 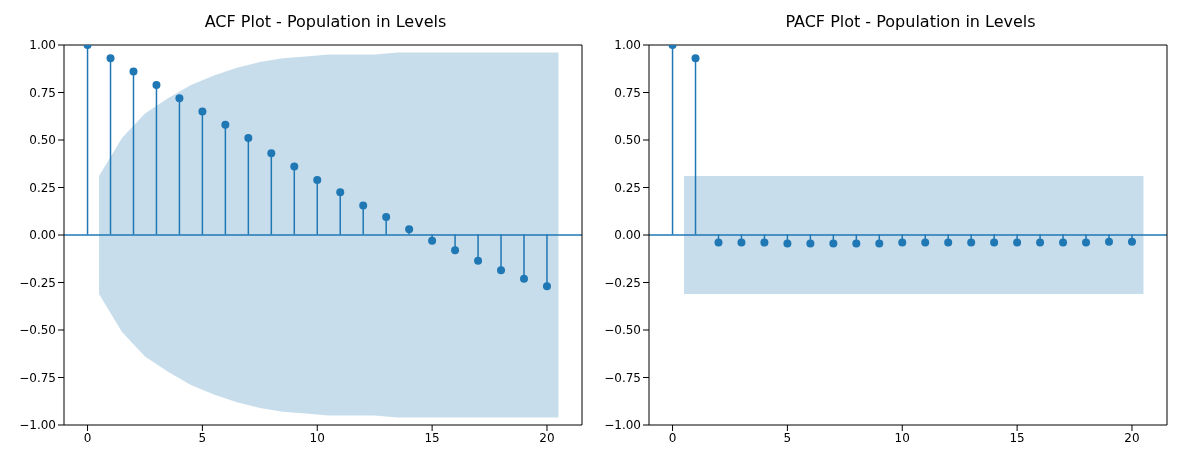 I want to click on chart-title: PACF Plot - Population in Levels, so click(x=910, y=22).